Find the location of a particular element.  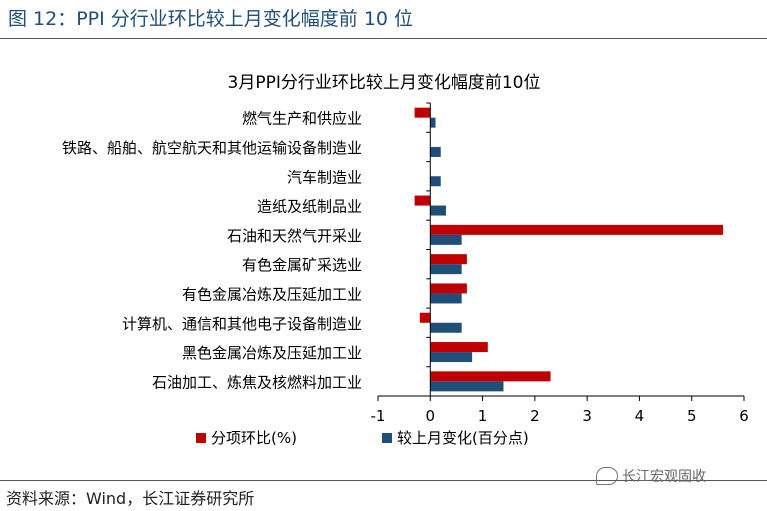

legend-label-series1: 分项环比(%) is located at coordinates (254, 438).